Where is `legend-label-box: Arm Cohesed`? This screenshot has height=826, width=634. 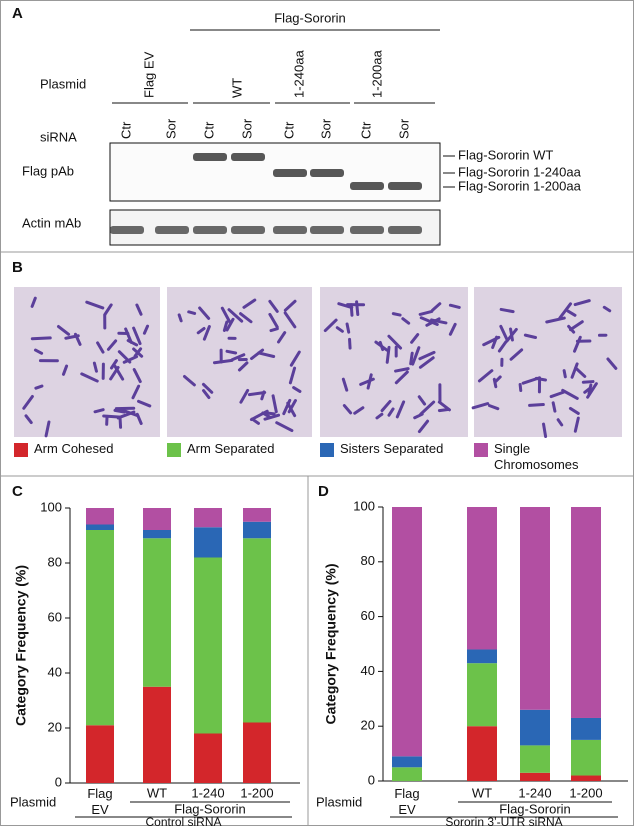 legend-label-box: Arm Cohesed is located at coordinates (73, 448).